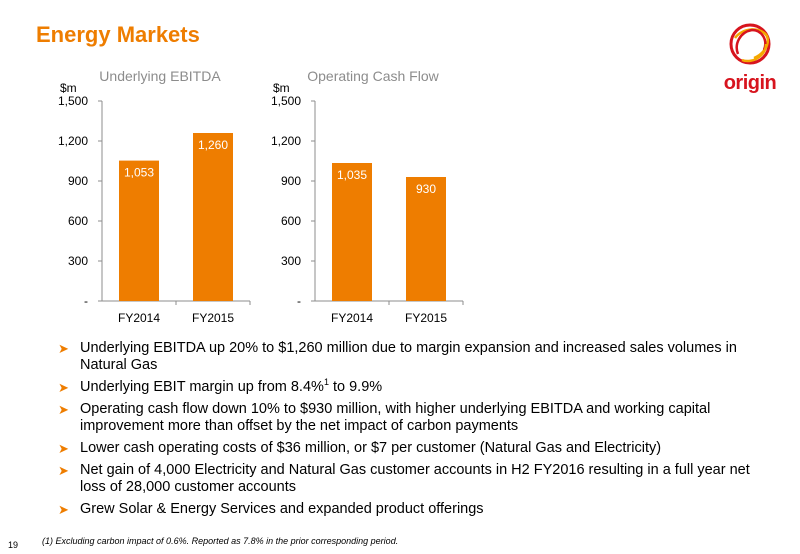  I want to click on origin-logo: origin, so click(750, 60).